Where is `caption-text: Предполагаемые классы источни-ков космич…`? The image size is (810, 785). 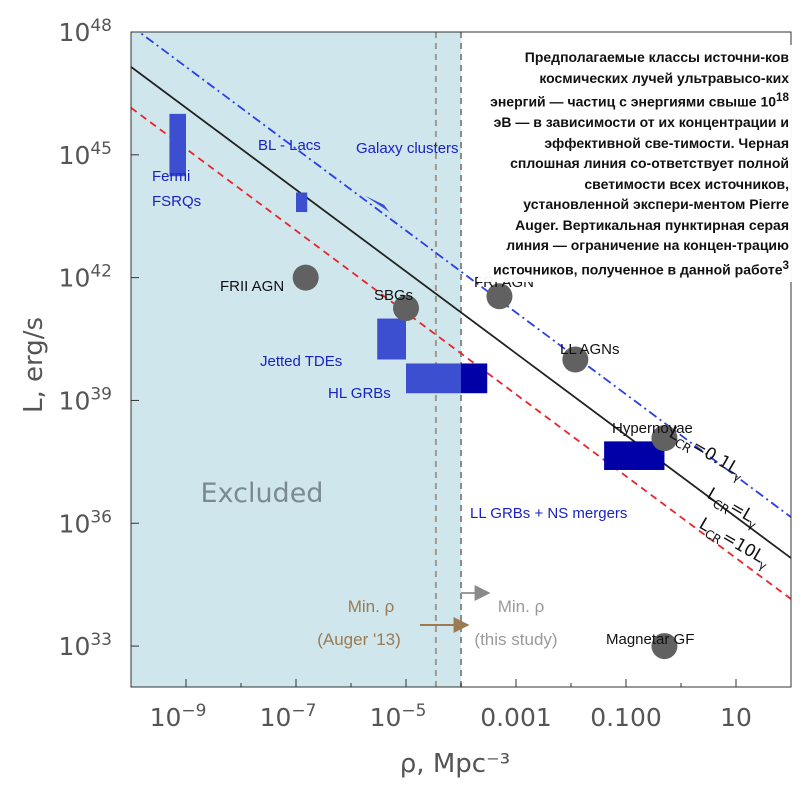 caption-text: Предполагаемые классы источни-ков космич… is located at coordinates (639, 79).